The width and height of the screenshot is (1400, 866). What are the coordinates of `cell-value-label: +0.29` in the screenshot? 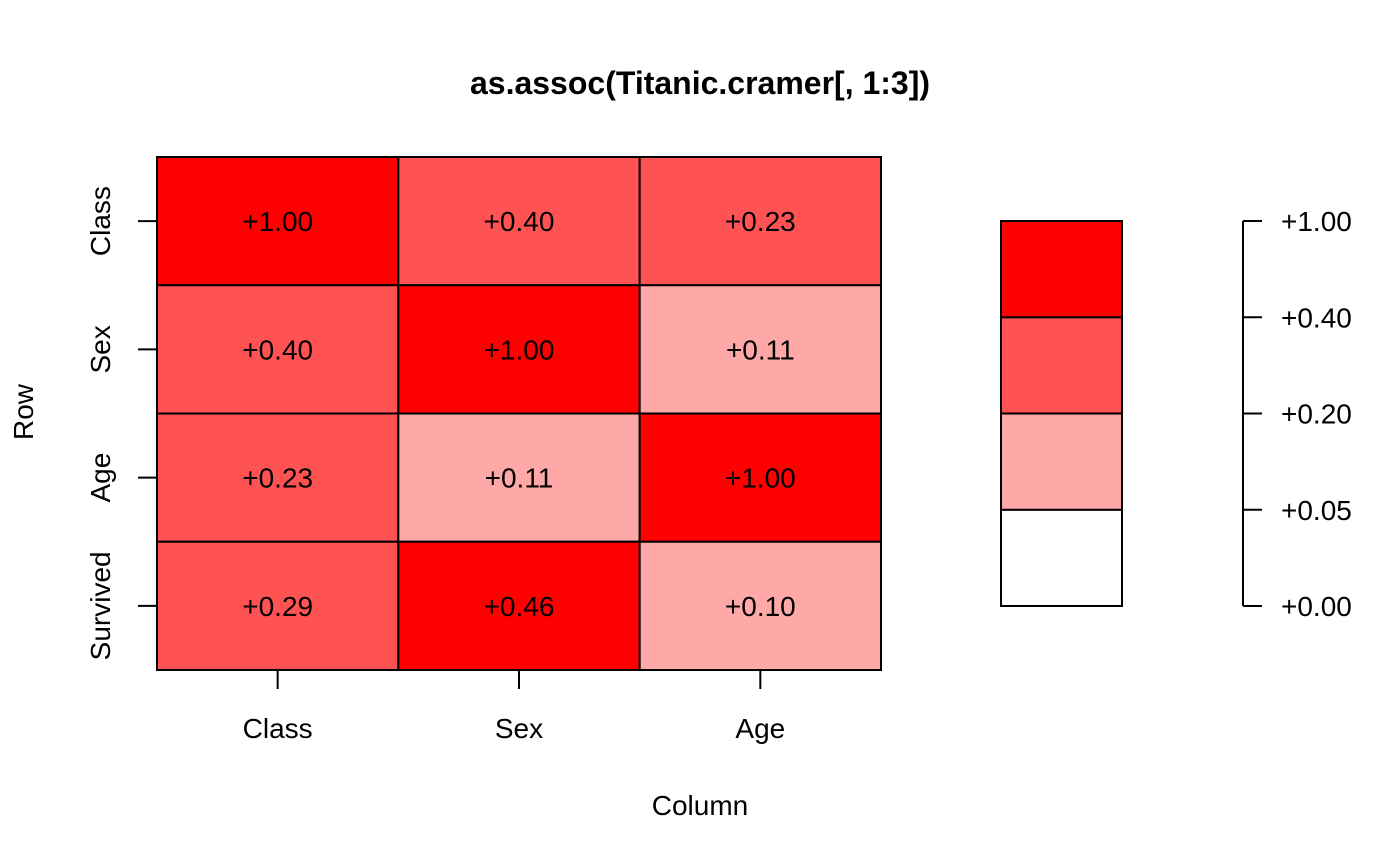 It's located at (277, 606).